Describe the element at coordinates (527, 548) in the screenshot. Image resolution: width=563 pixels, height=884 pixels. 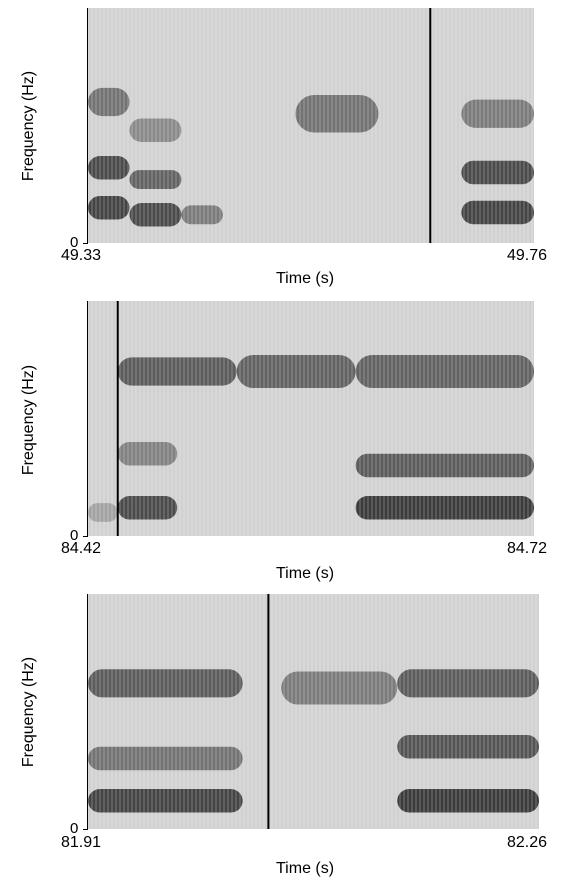
I see `x-end-label: 84.72` at that location.